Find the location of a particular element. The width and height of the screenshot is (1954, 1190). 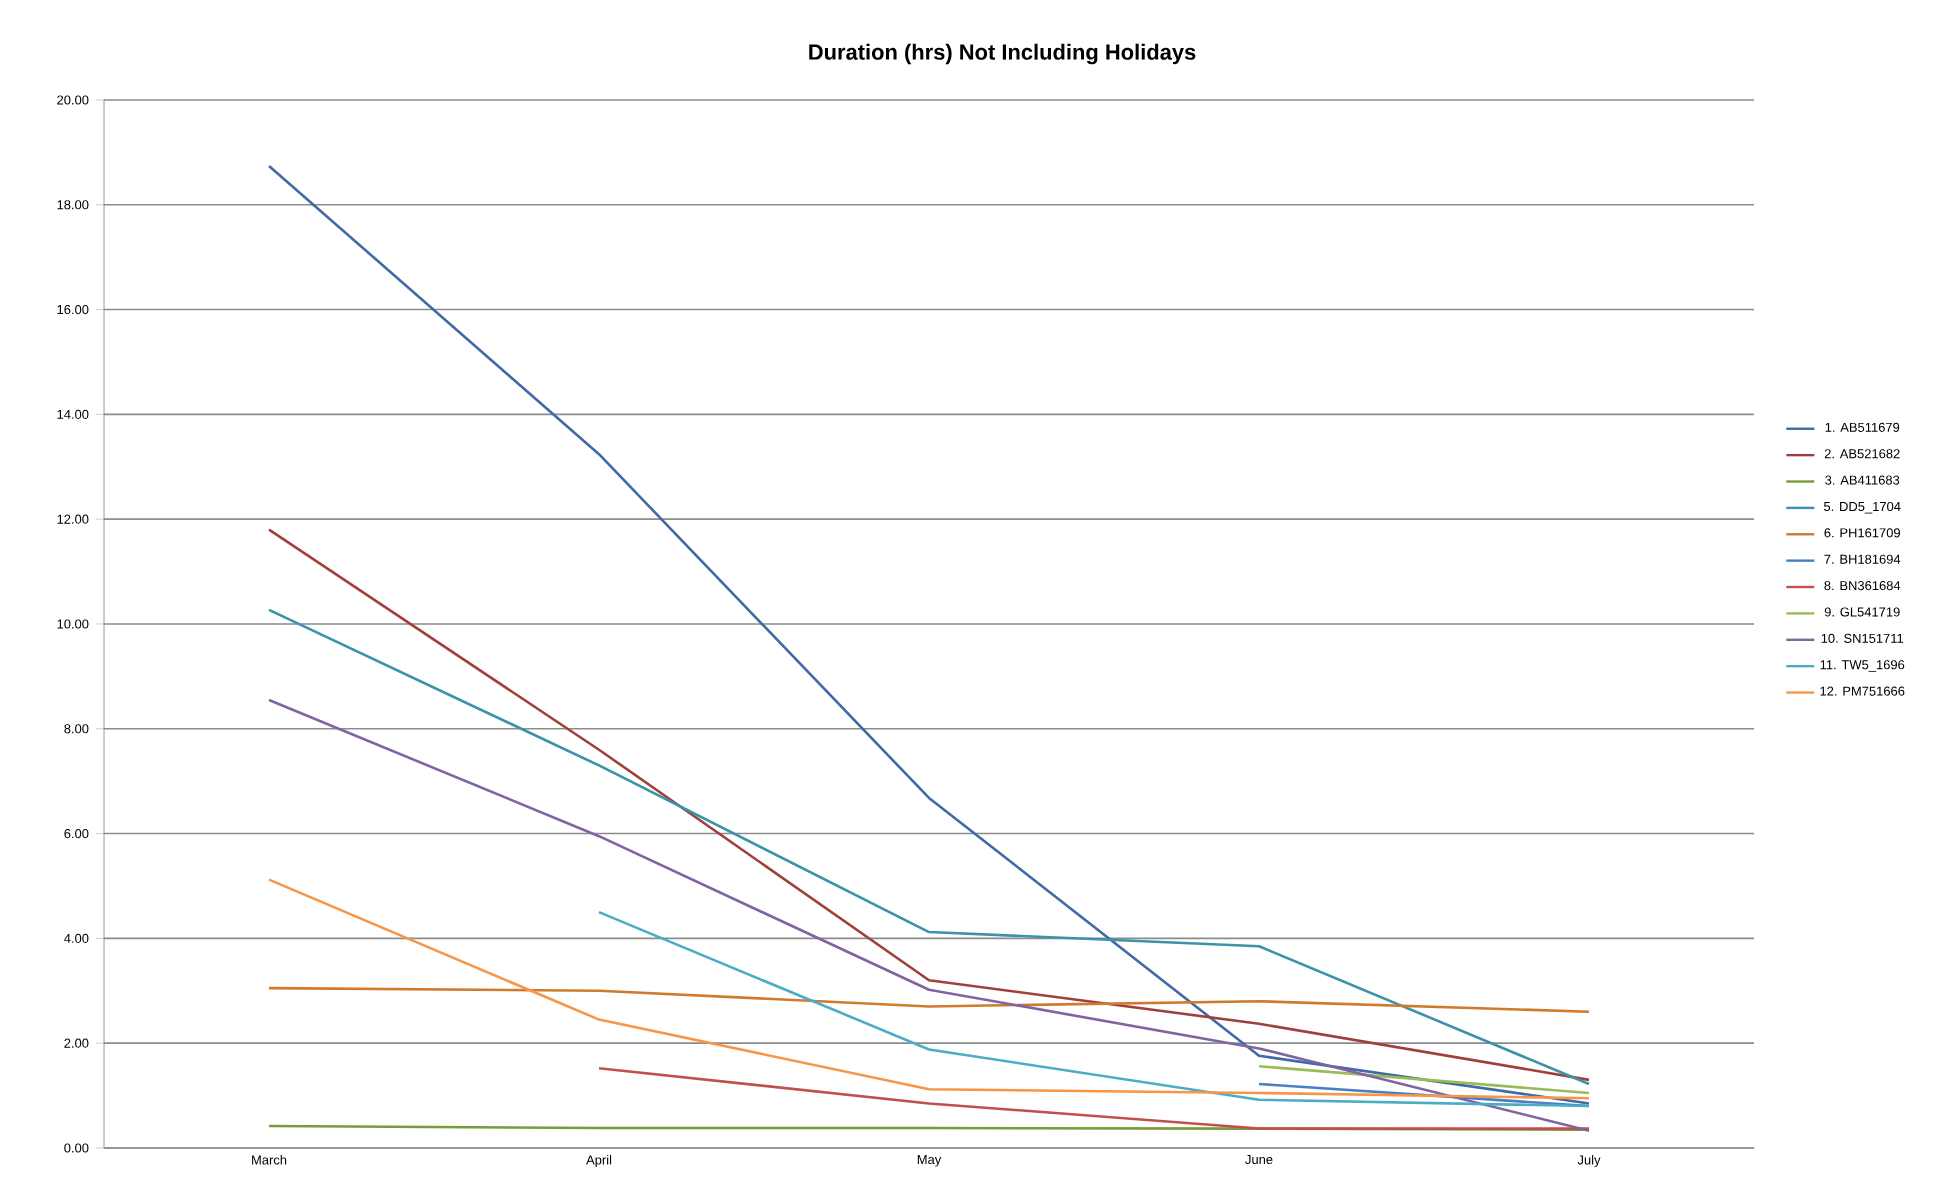

chart-title: Duration (hrs) Not Including Holidays is located at coordinates (1002, 54).